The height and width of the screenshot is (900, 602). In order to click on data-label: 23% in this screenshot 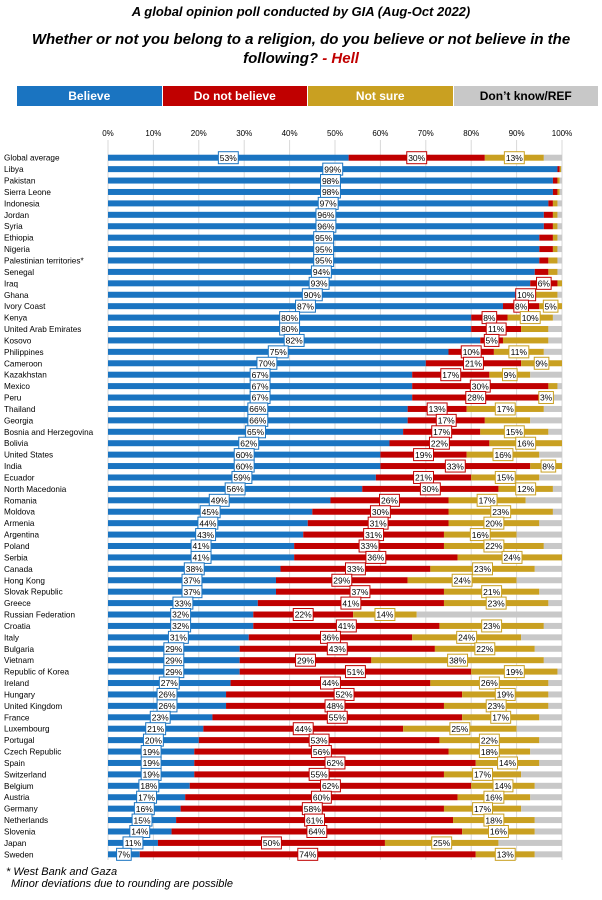, I will do `click(482, 569)`.